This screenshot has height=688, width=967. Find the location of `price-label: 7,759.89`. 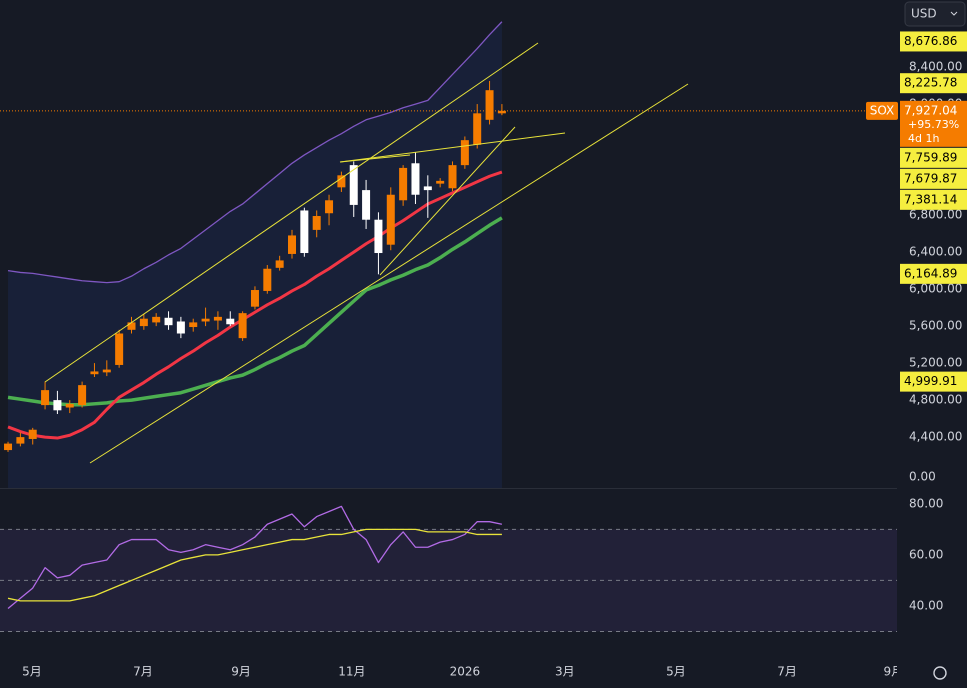

price-label: 7,759.89 is located at coordinates (933, 157).